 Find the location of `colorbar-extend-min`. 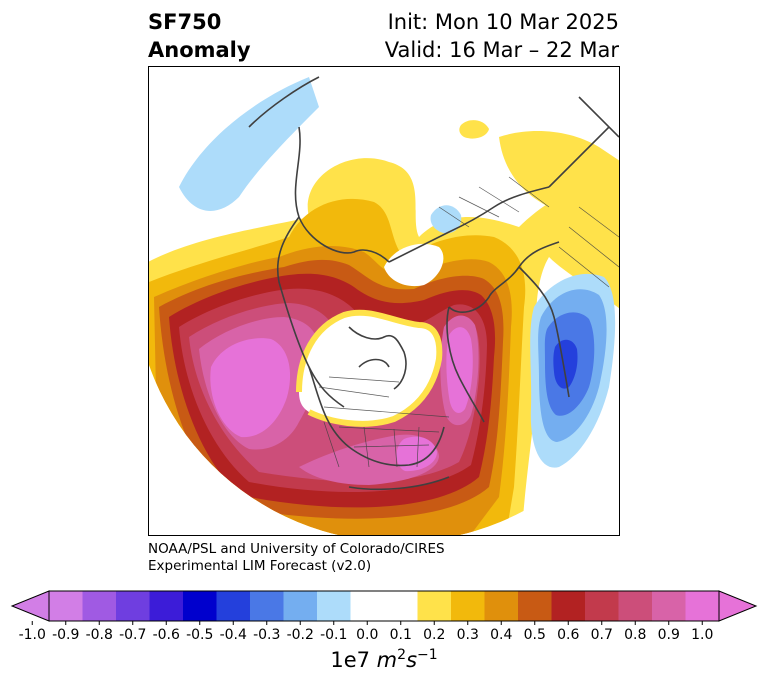

colorbar-extend-min is located at coordinates (30, 606).